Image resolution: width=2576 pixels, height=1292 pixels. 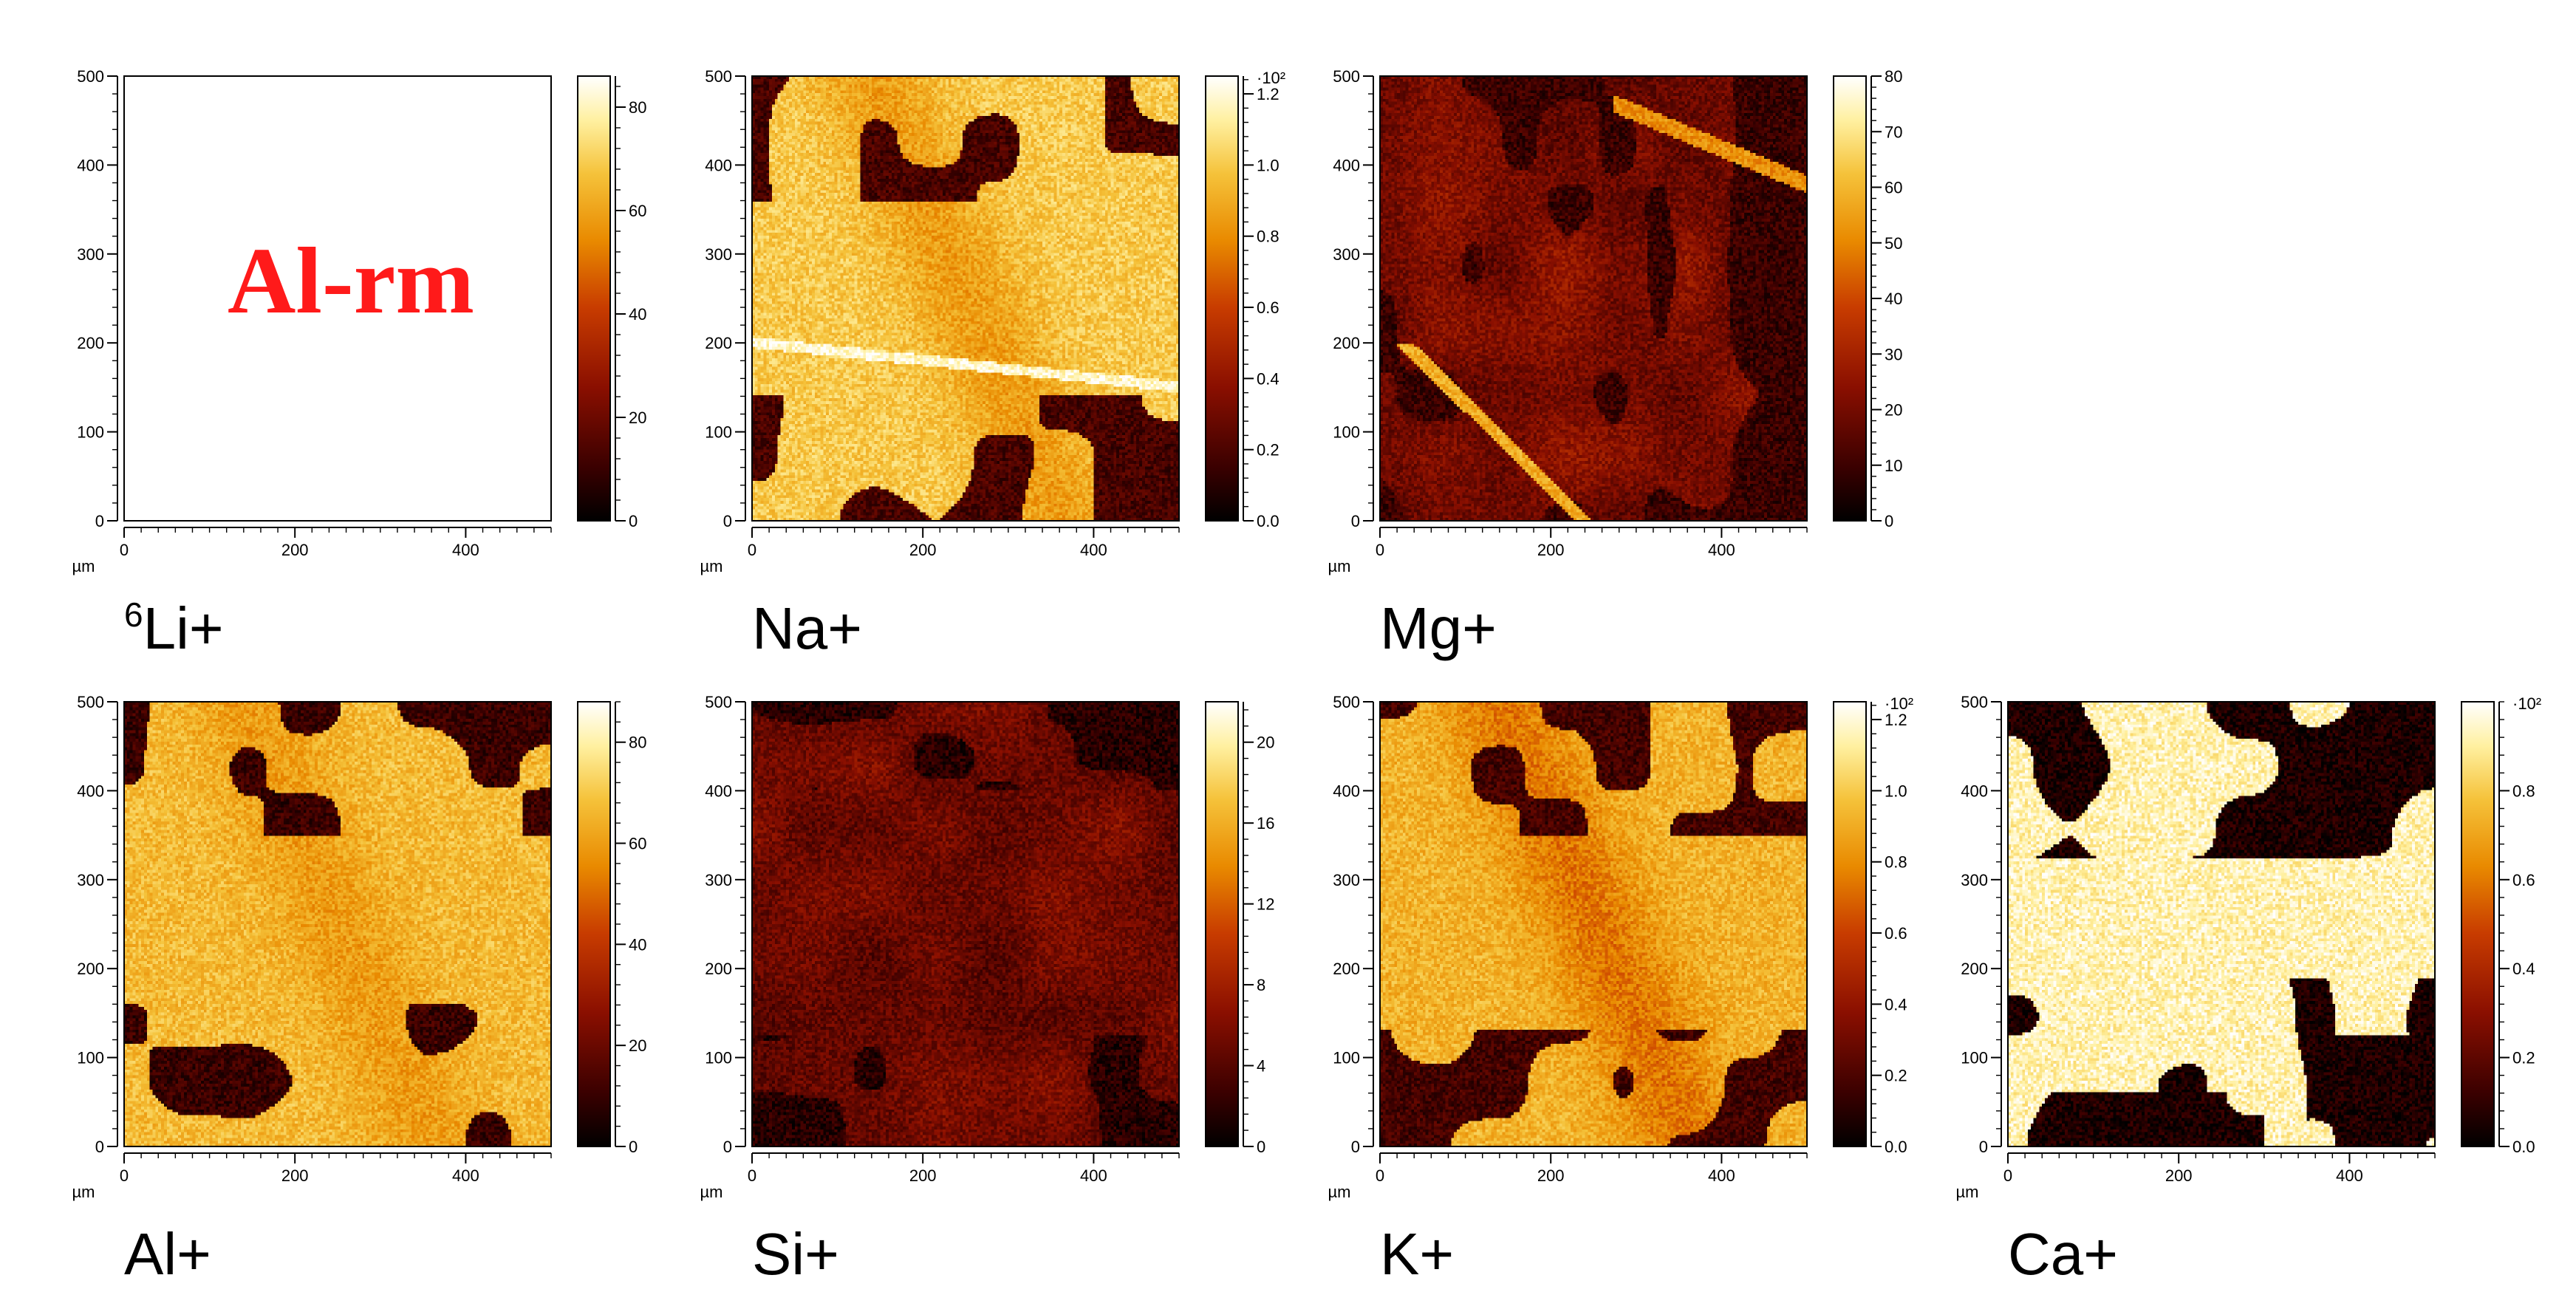 I want to click on colorbar-tick-label: 30, so click(x=1893, y=354).